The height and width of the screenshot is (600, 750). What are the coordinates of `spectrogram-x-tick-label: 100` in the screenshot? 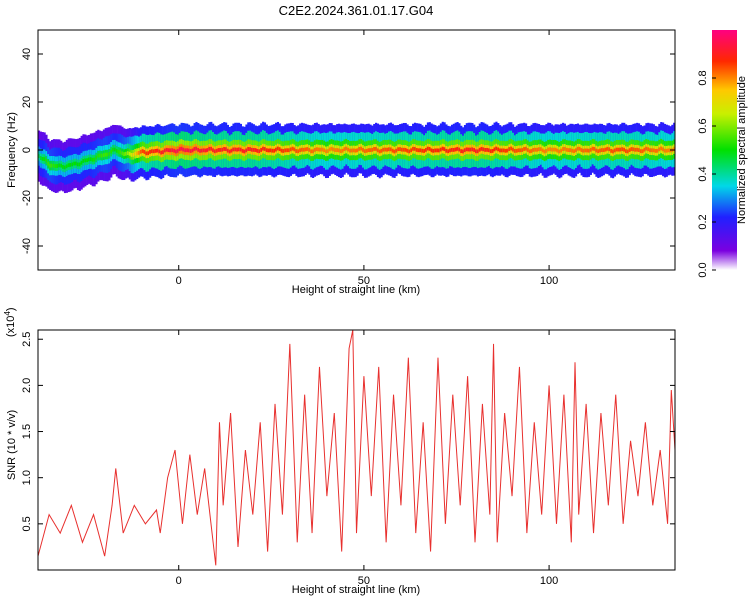 It's located at (549, 281).